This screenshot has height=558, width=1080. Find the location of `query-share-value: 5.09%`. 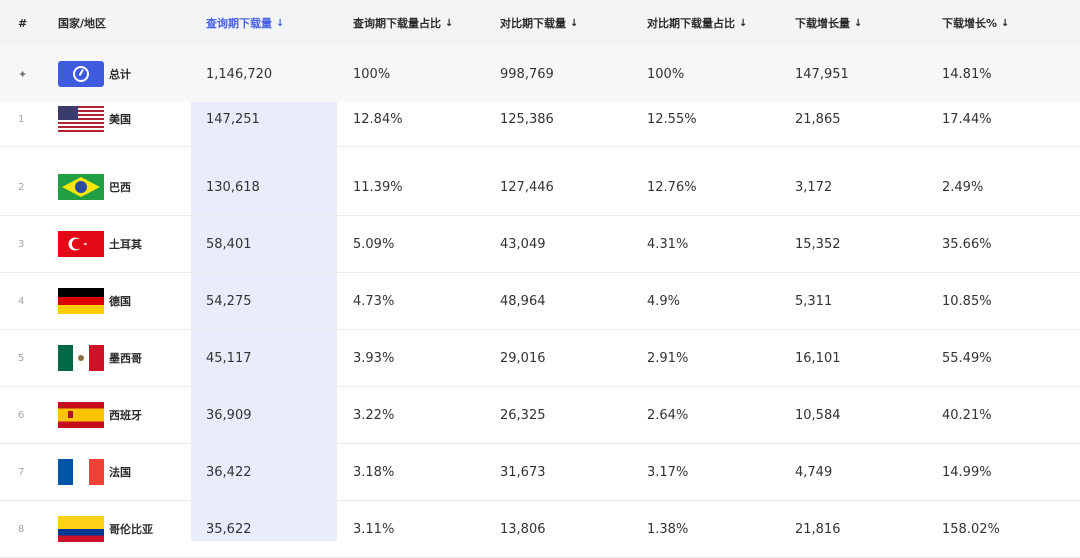

query-share-value: 5.09% is located at coordinates (374, 244).